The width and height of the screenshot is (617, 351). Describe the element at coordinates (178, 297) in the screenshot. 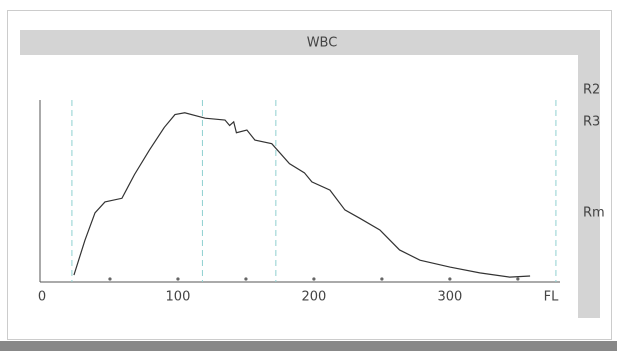

I see `x-tick-label: 100` at that location.